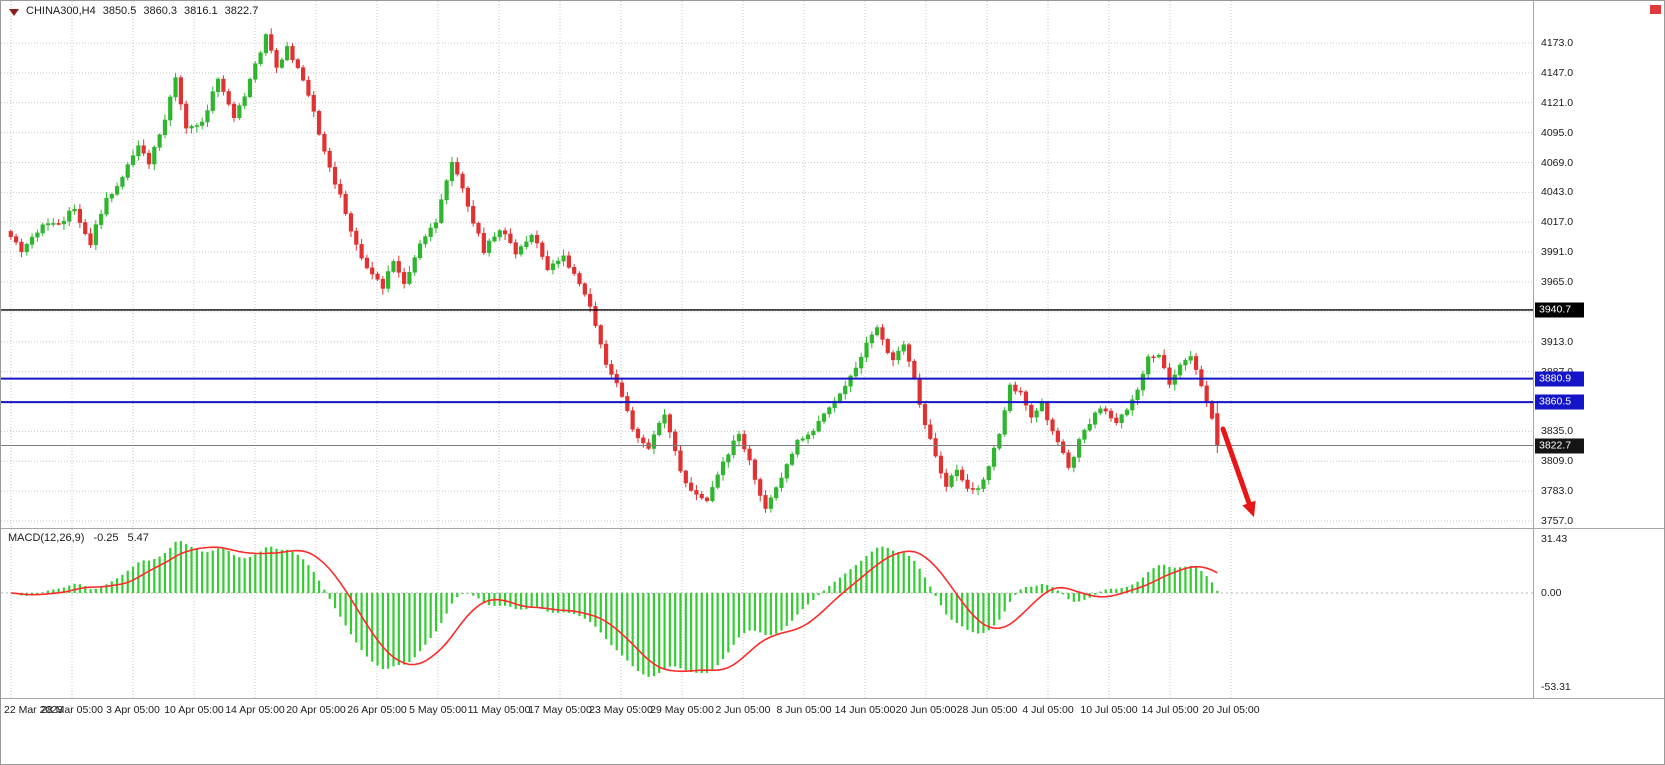  Describe the element at coordinates (1551, 593) in the screenshot. I see `macd-scale-zero: 0.00` at that location.